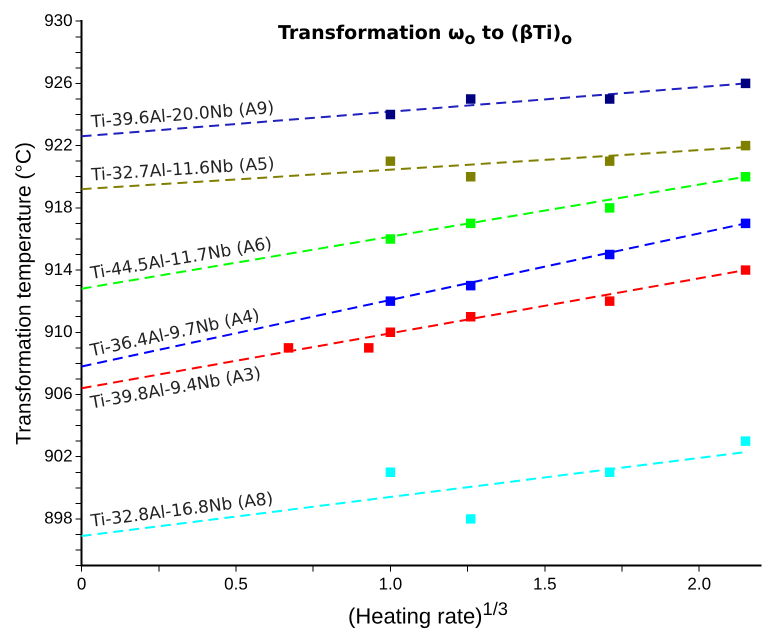  What do you see at coordinates (544, 584) in the screenshot?
I see `x-tick-label: 1.5` at bounding box center [544, 584].